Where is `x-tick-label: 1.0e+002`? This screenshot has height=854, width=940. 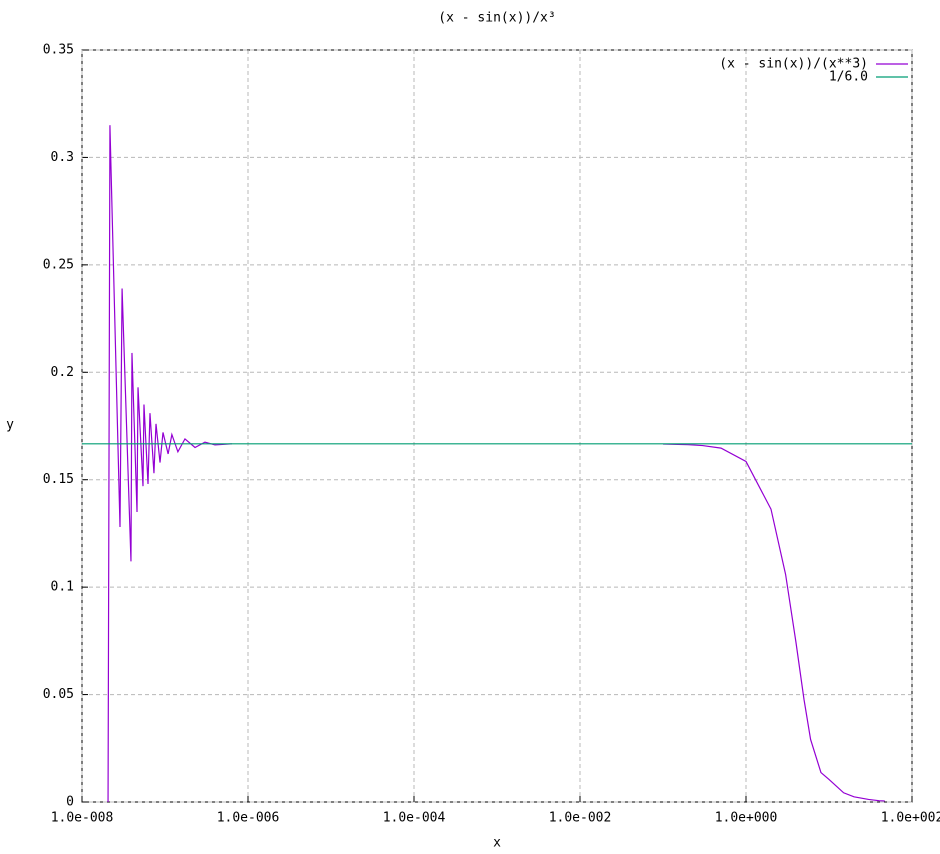
x-tick-label: 1.0e+002 is located at coordinates (910, 818).